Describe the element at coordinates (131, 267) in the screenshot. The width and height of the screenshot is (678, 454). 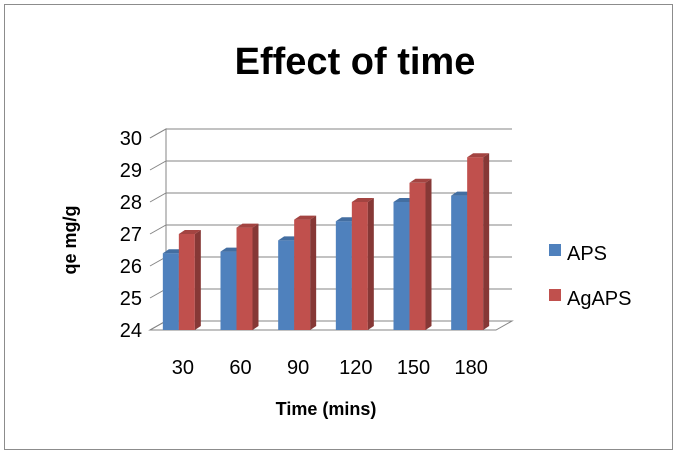
I see `y-tick-label: 26` at that location.